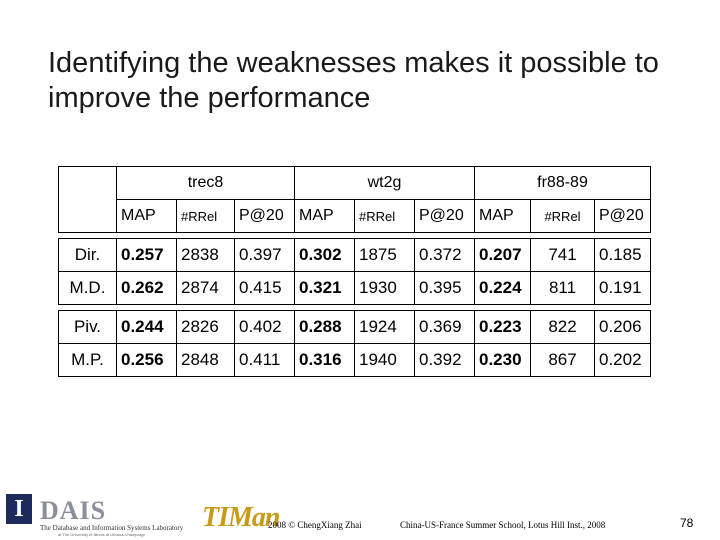 This screenshot has height=540, width=720. What do you see at coordinates (562, 327) in the screenshot?
I see `table-cell: 822` at bounding box center [562, 327].